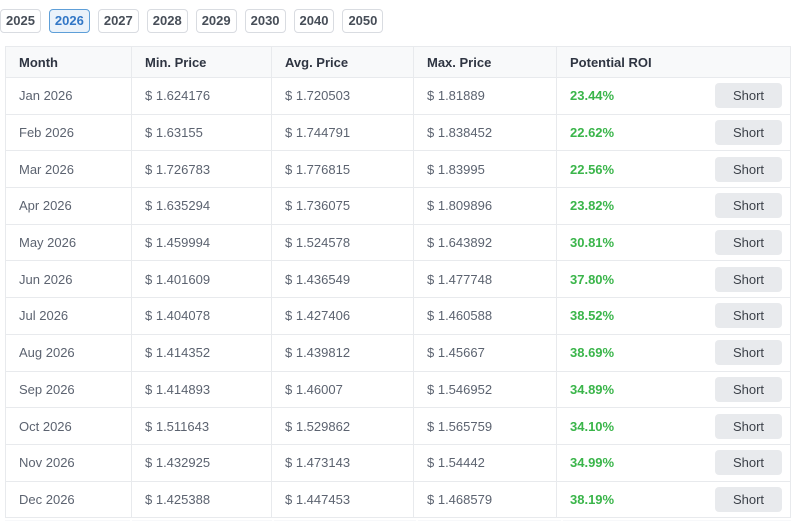  I want to click on min-price-cell: $ 1.624176, so click(201, 96).